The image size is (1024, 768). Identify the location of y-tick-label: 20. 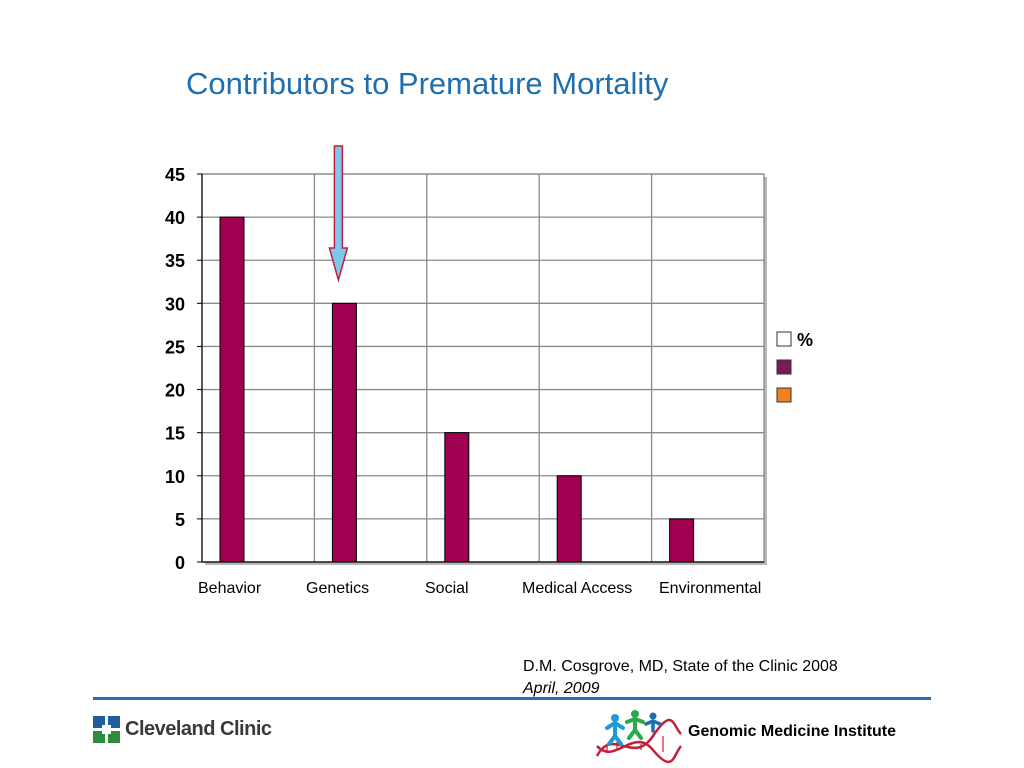
(175, 391).